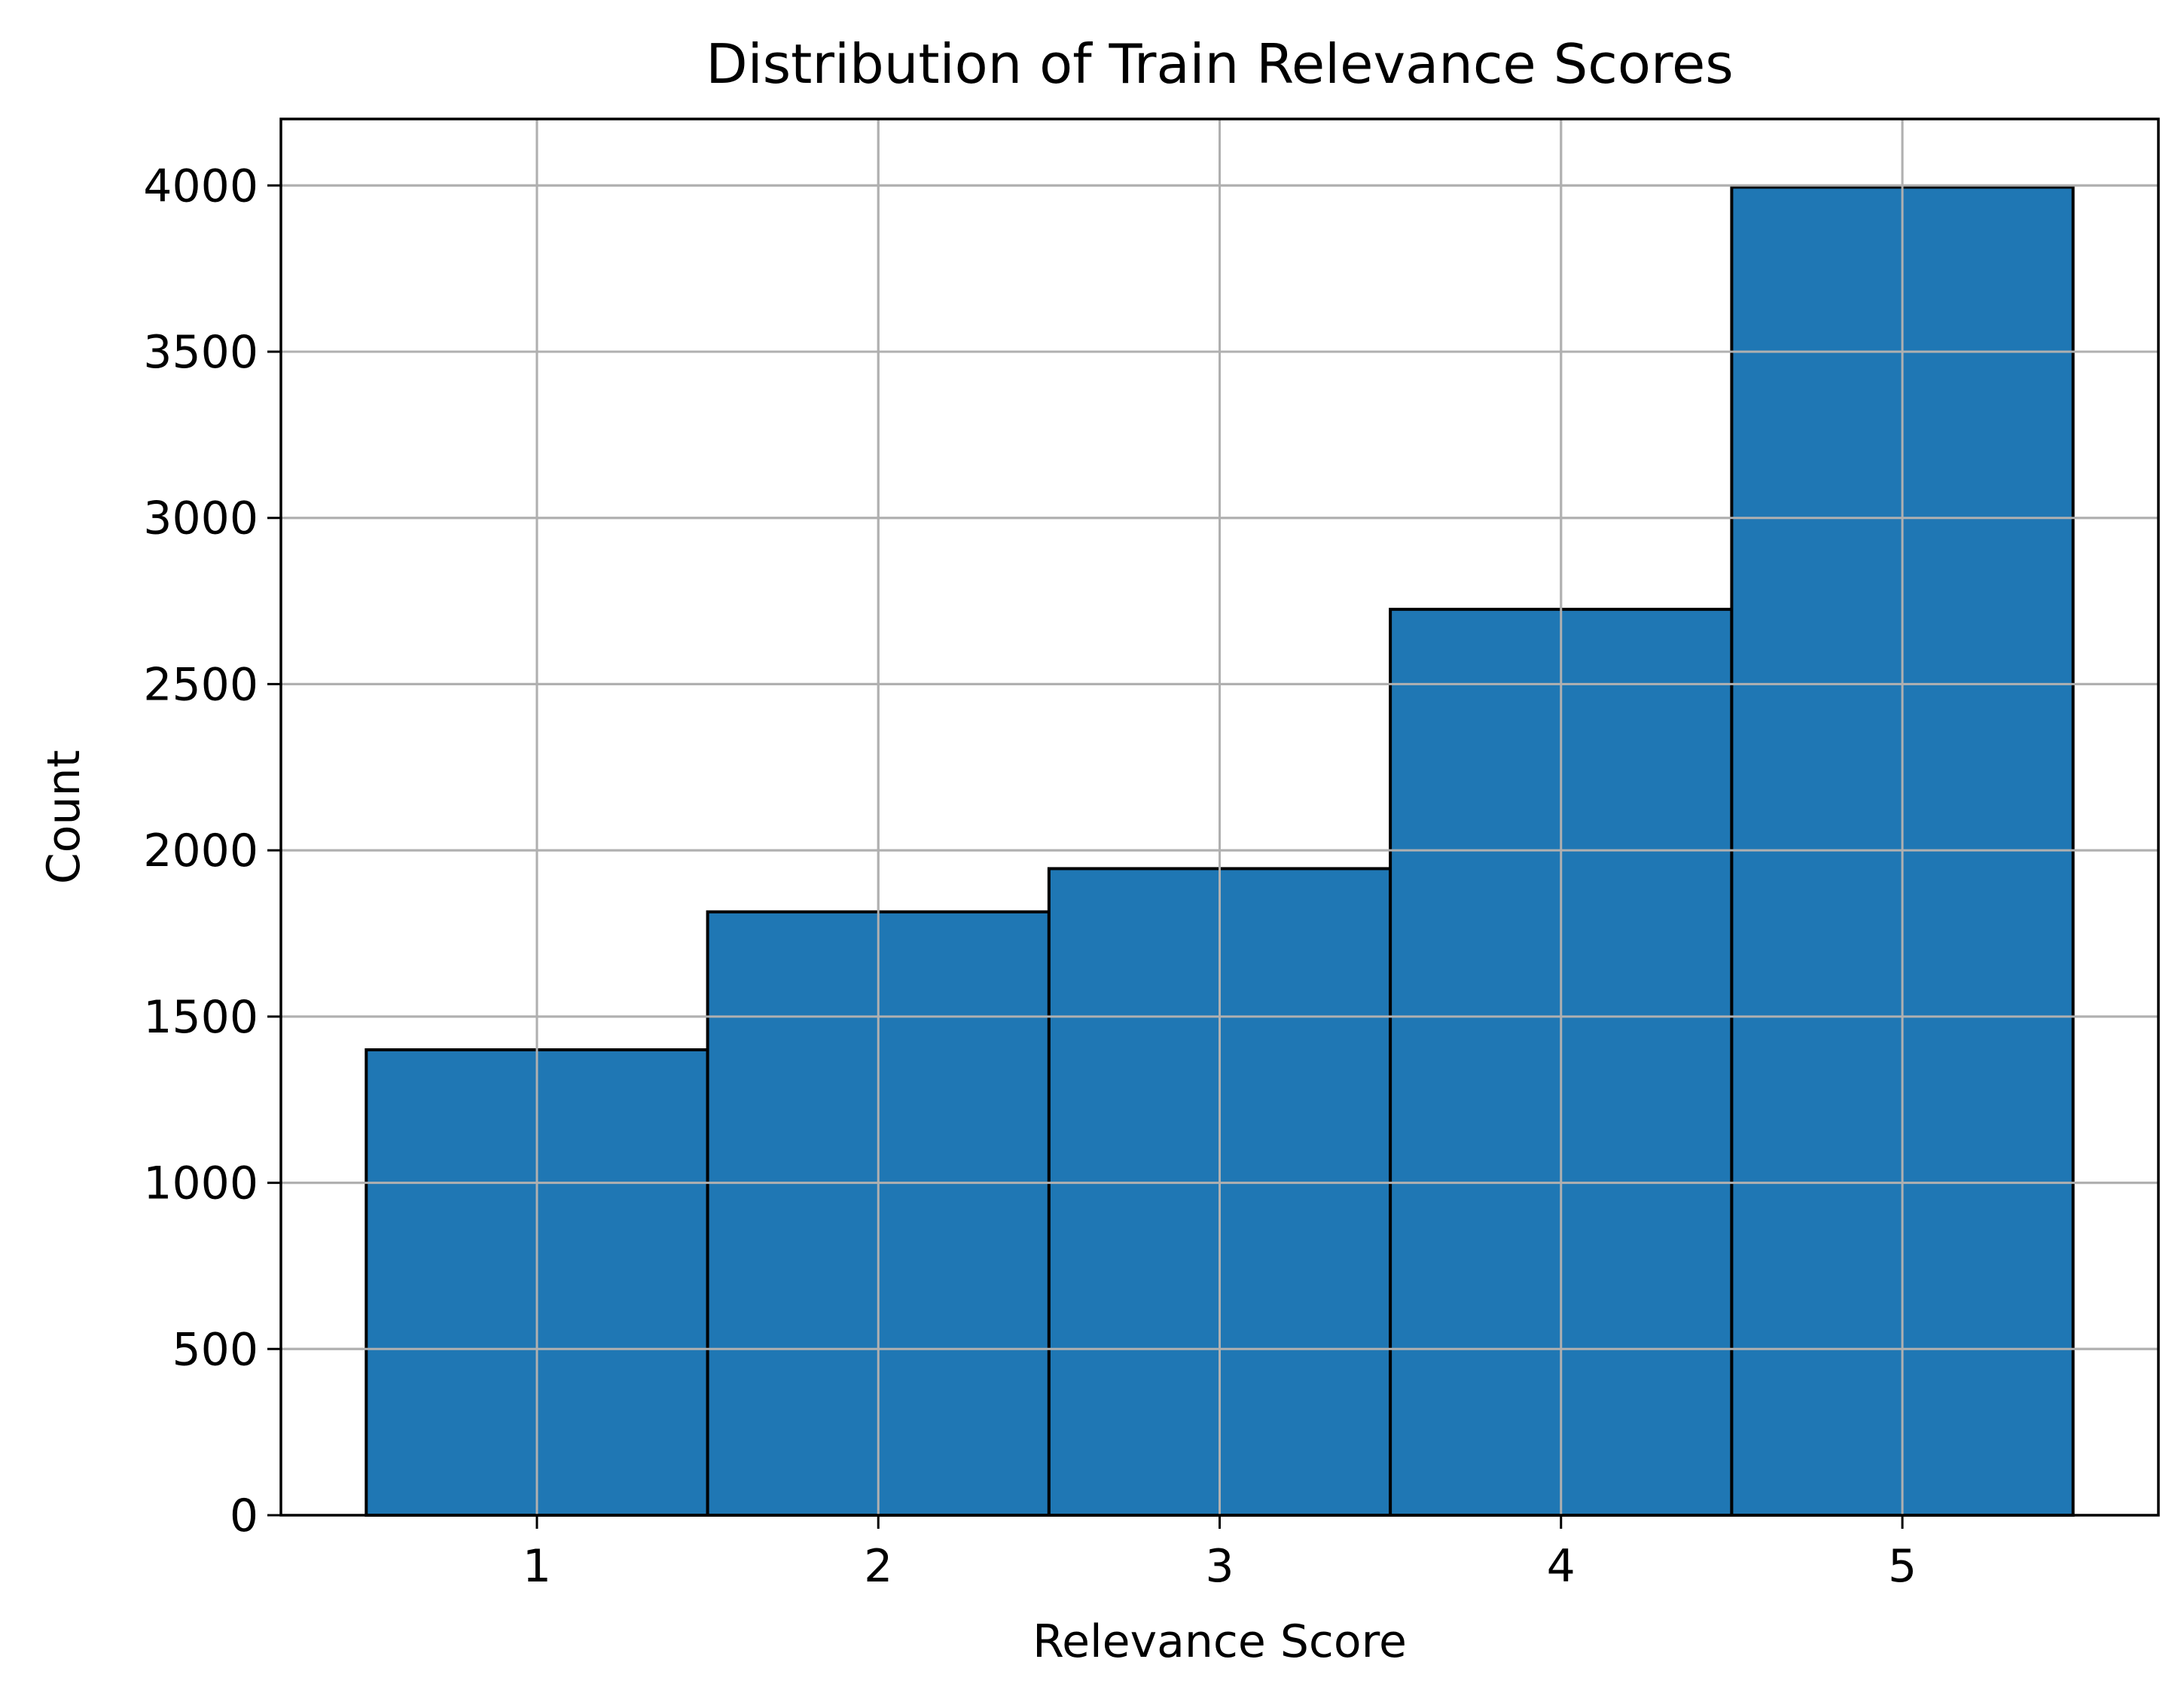  Describe the element at coordinates (1220, 64) in the screenshot. I see `chart-title: Distribution of Train Relevance Scores` at that location.